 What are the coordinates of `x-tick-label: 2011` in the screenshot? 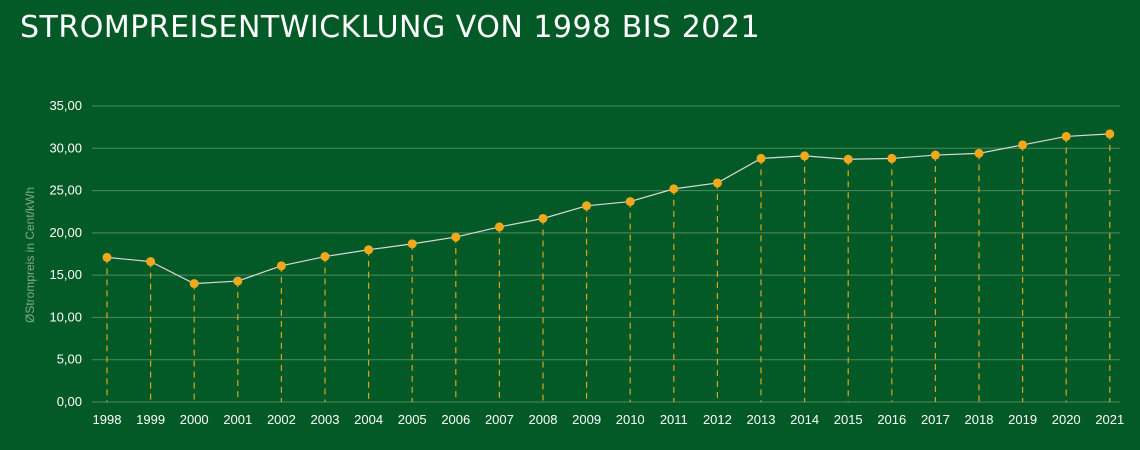 It's located at (674, 419).